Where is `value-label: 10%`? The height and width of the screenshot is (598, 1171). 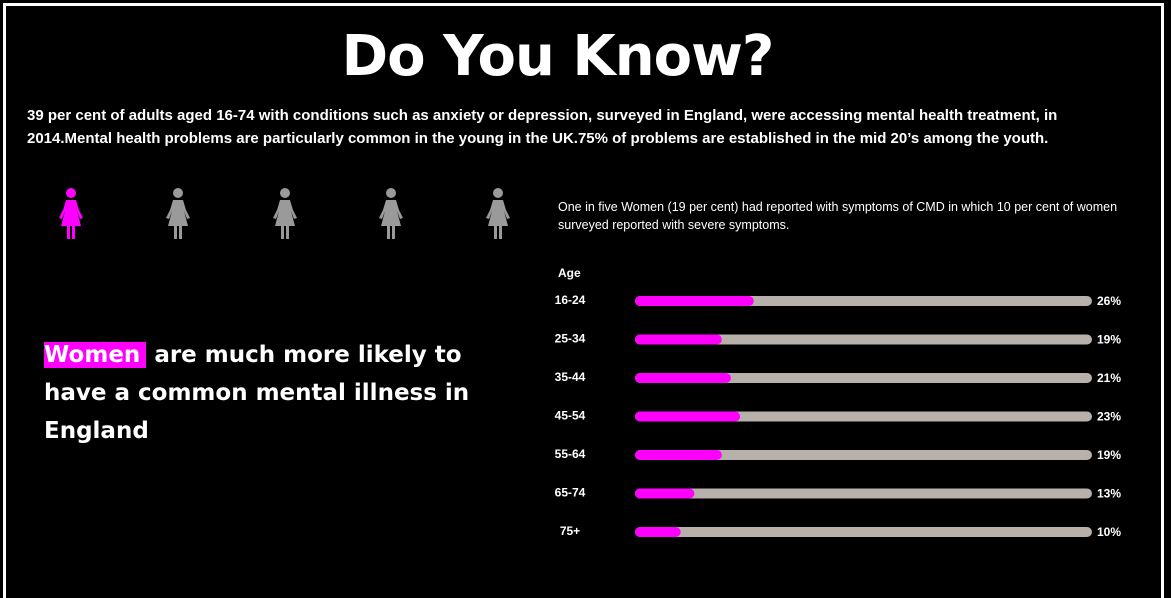 value-label: 10% is located at coordinates (1109, 532).